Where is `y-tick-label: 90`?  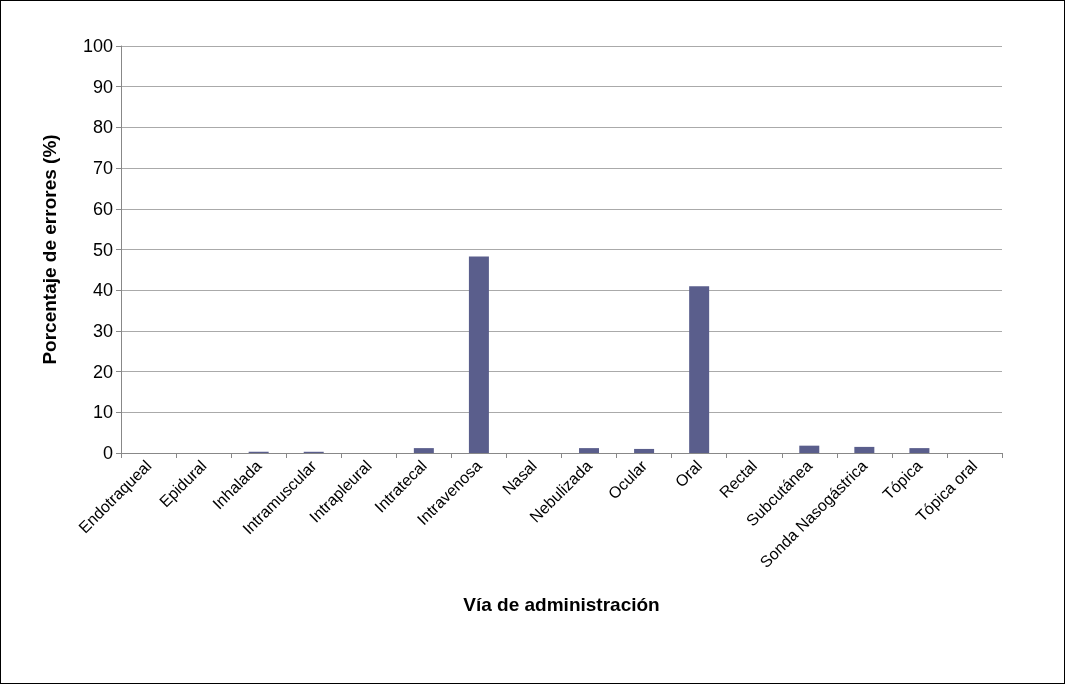 y-tick-label: 90 is located at coordinates (102, 86).